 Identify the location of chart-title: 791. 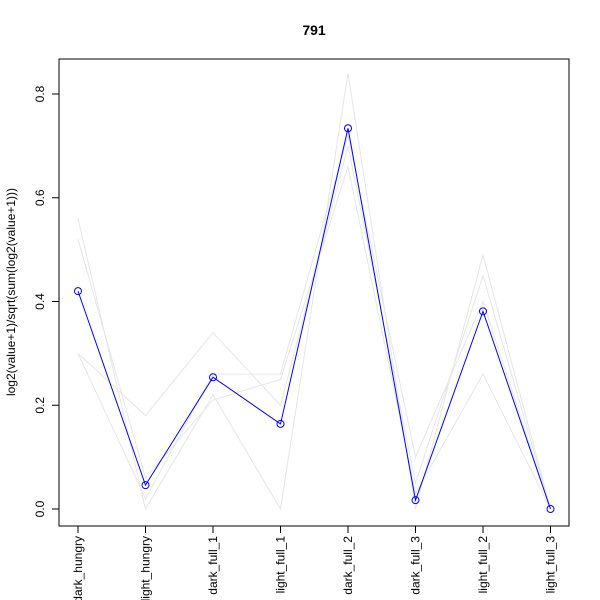
(314, 30).